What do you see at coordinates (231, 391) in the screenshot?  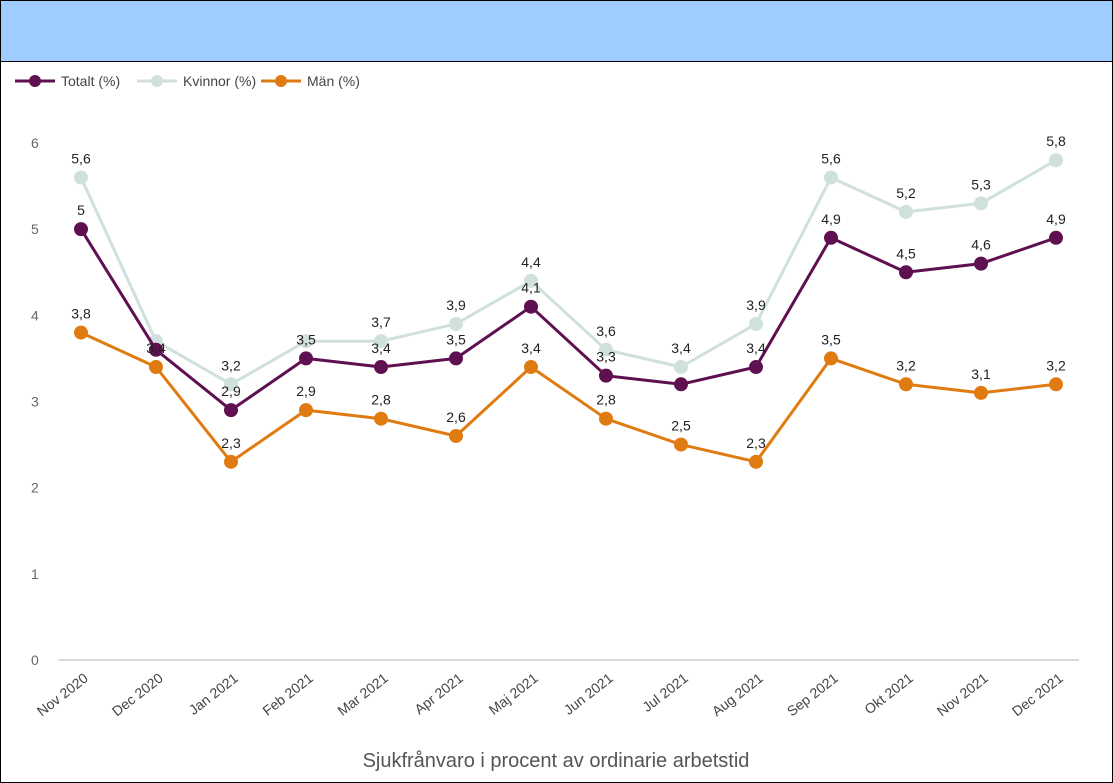 I see `data-label: 2,9` at bounding box center [231, 391].